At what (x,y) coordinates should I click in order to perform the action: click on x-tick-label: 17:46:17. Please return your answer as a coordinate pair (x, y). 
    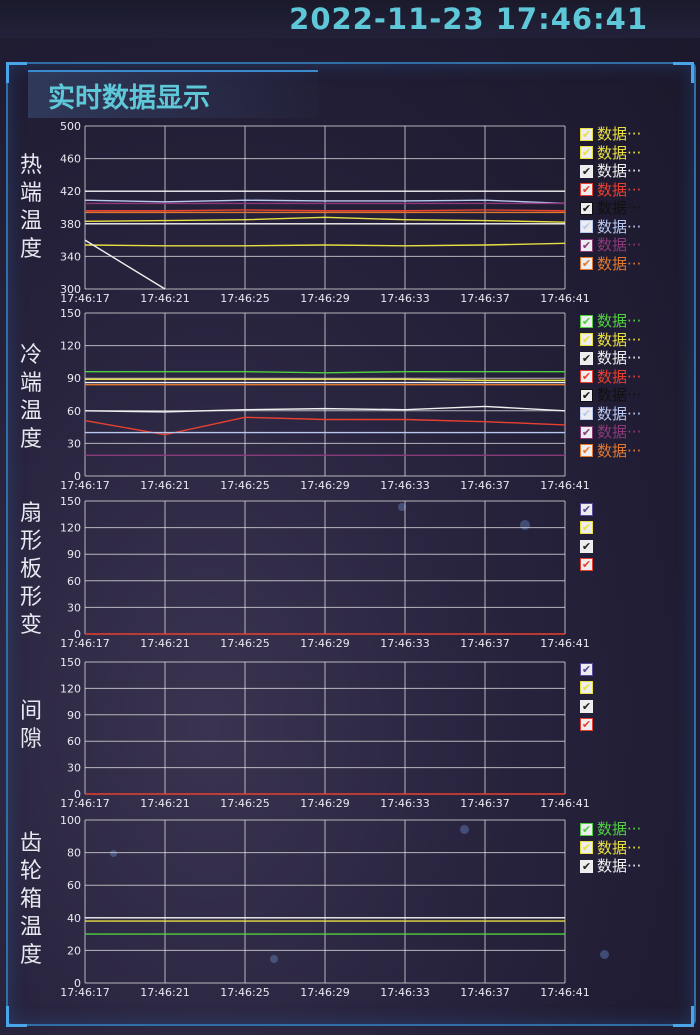
    Looking at the image, I should click on (84, 485).